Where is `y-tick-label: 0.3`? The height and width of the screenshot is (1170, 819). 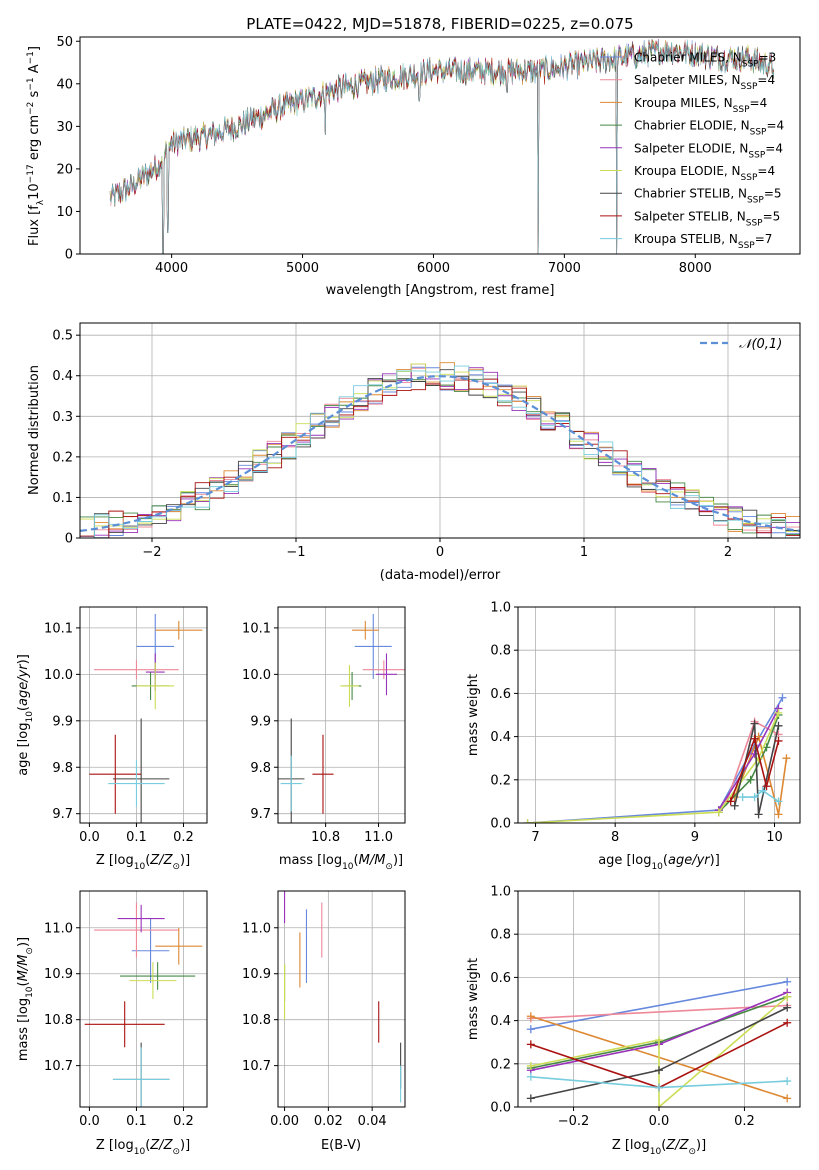 y-tick-label: 0.3 is located at coordinates (62, 417).